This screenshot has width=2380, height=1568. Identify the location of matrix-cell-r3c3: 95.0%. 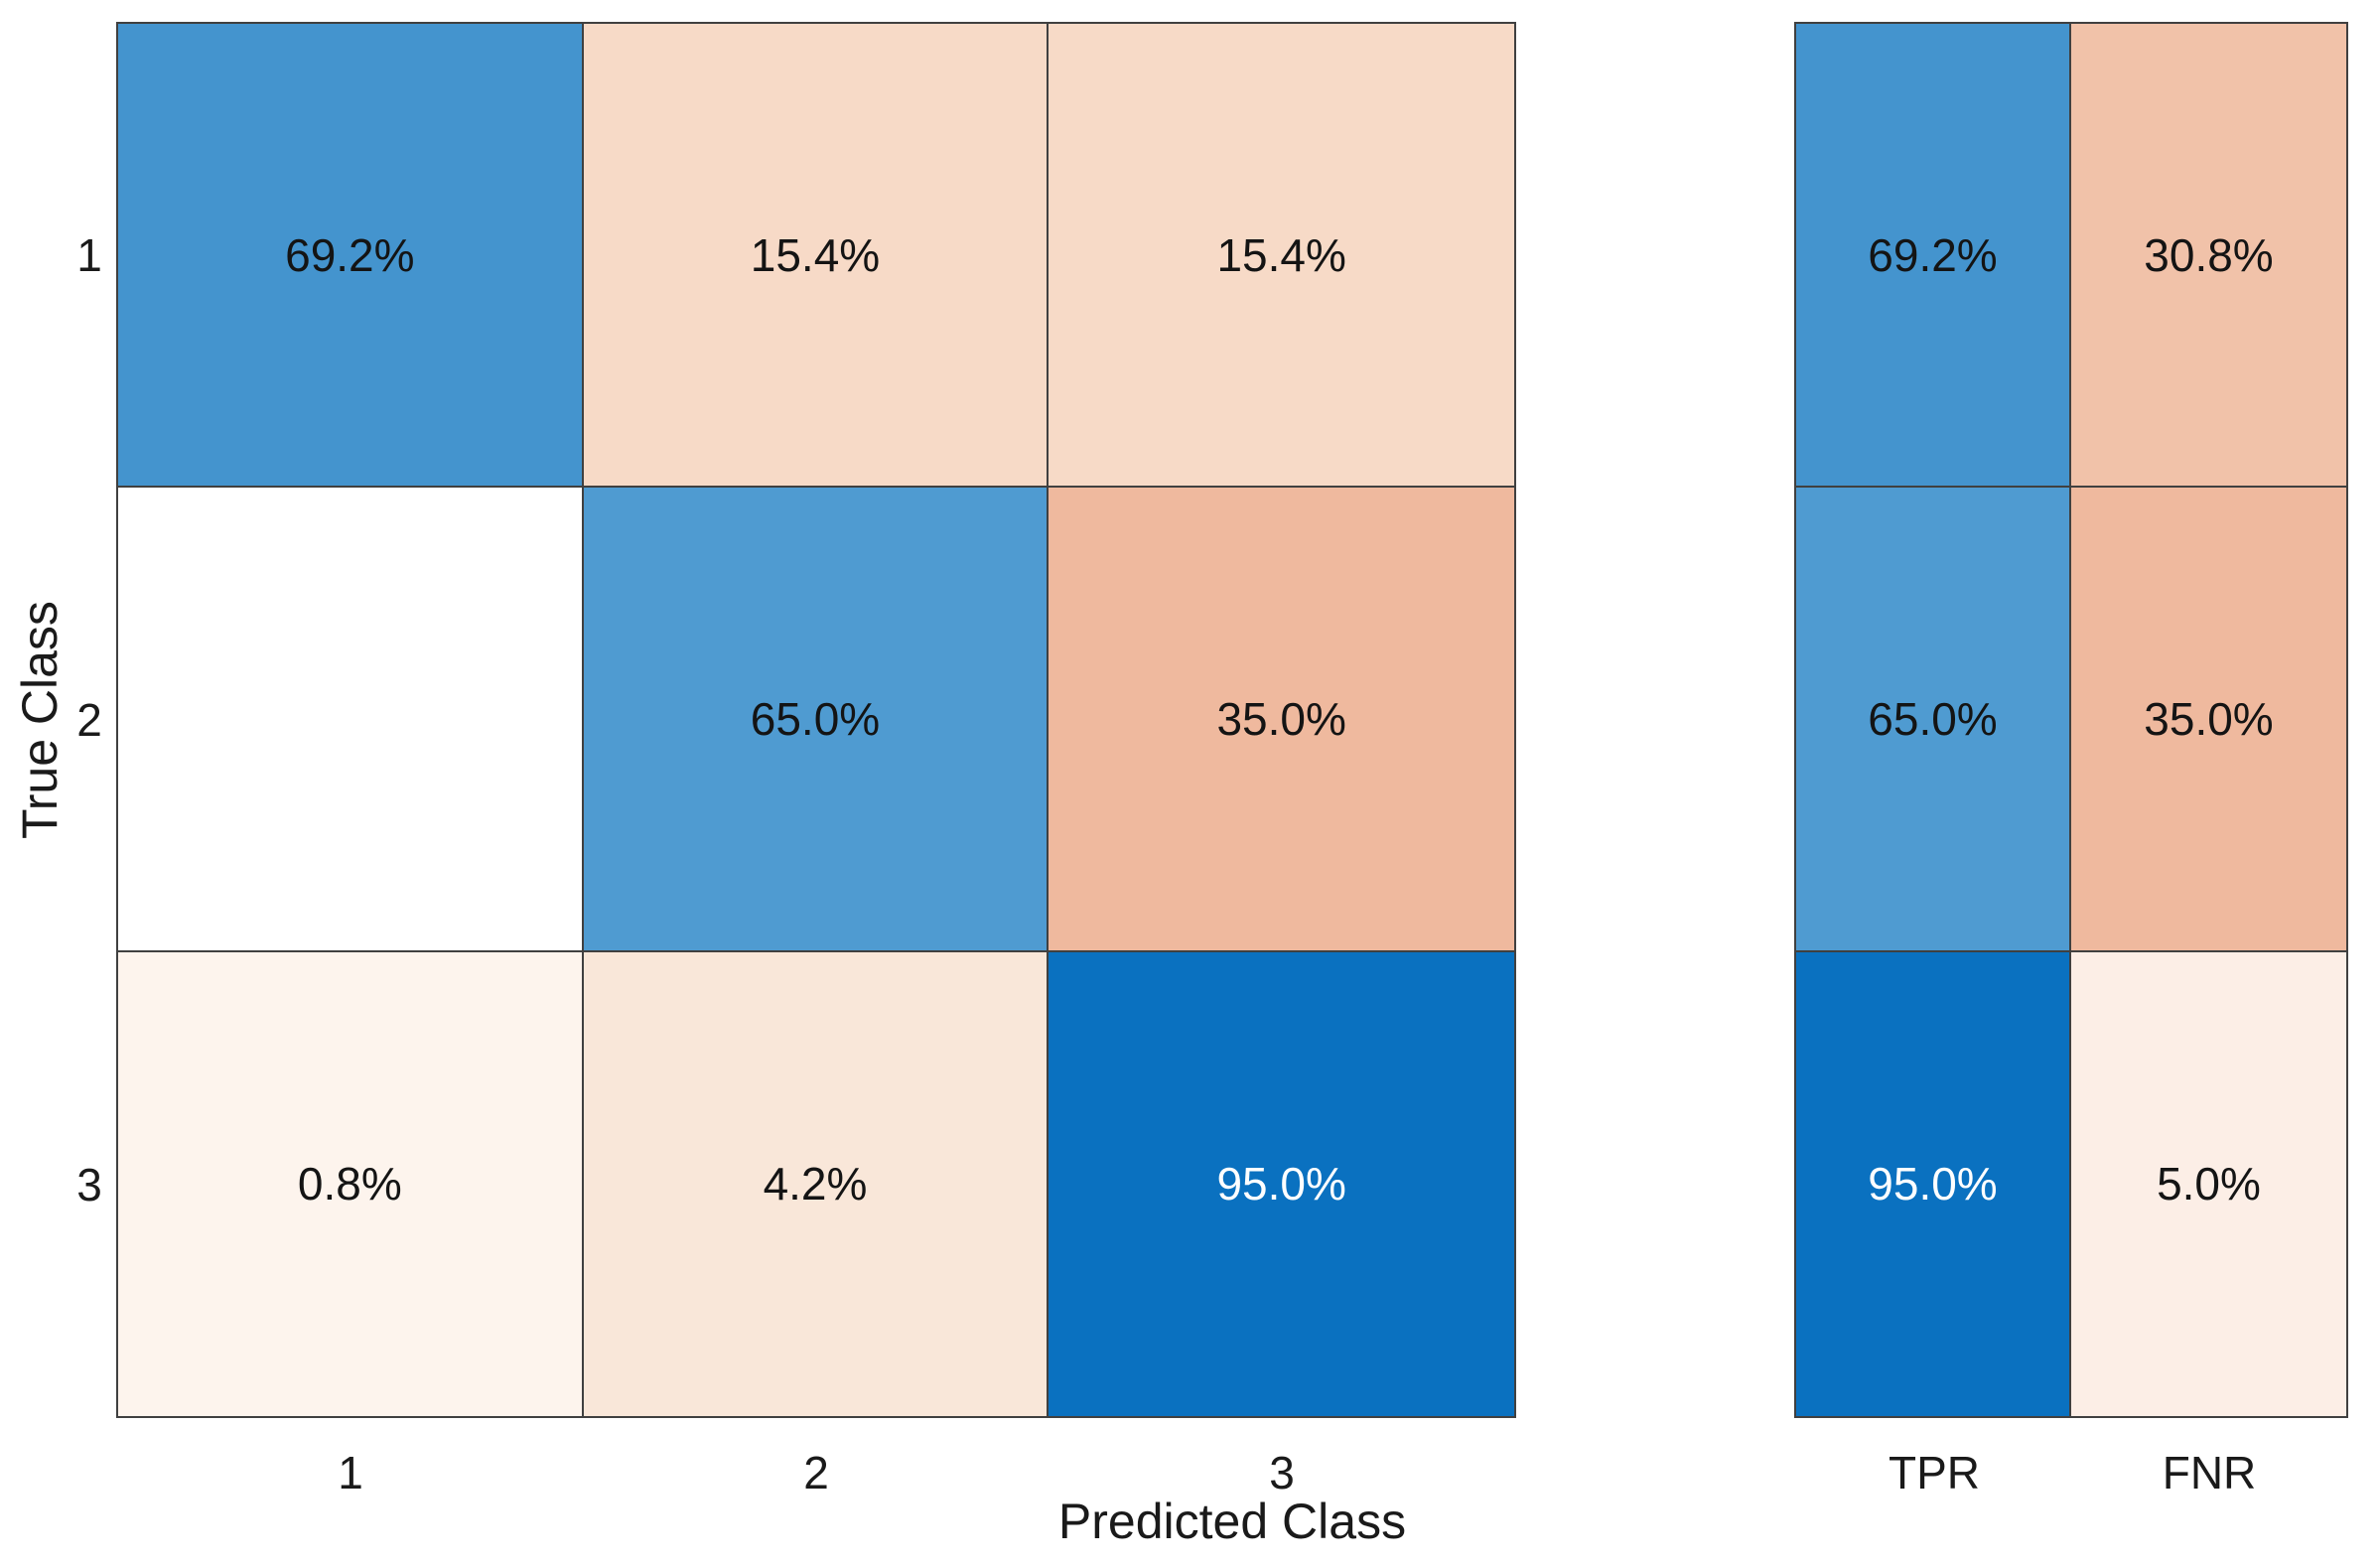
(1281, 1183).